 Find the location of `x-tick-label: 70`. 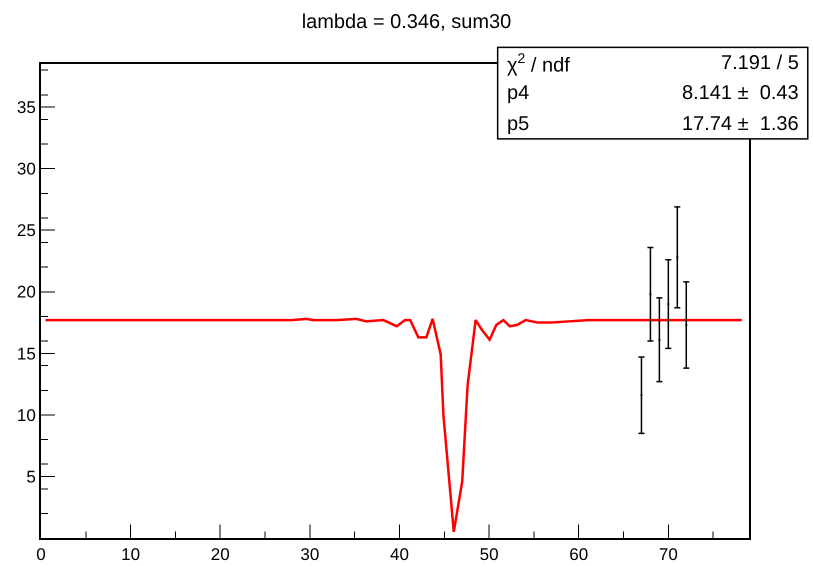

x-tick-label: 70 is located at coordinates (668, 554).